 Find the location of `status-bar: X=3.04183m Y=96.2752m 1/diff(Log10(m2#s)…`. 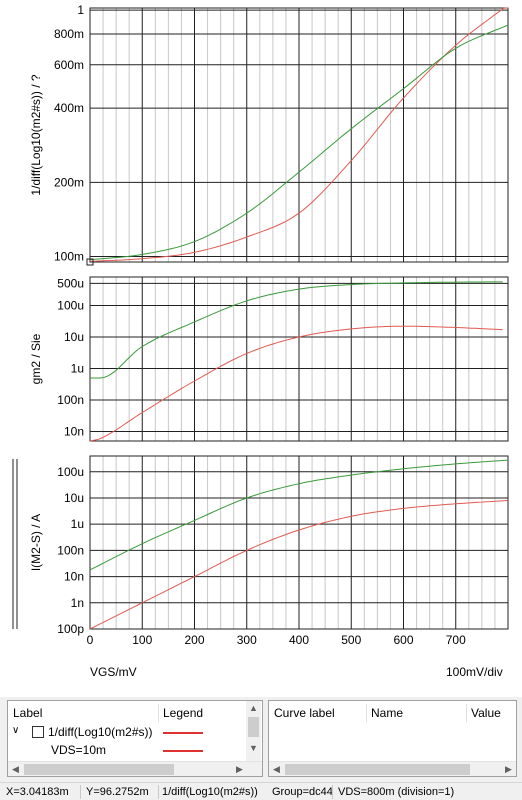

status-bar: X=3.04183m Y=96.2752m 1/diff(Log10(m2#s)… is located at coordinates (261, 791).